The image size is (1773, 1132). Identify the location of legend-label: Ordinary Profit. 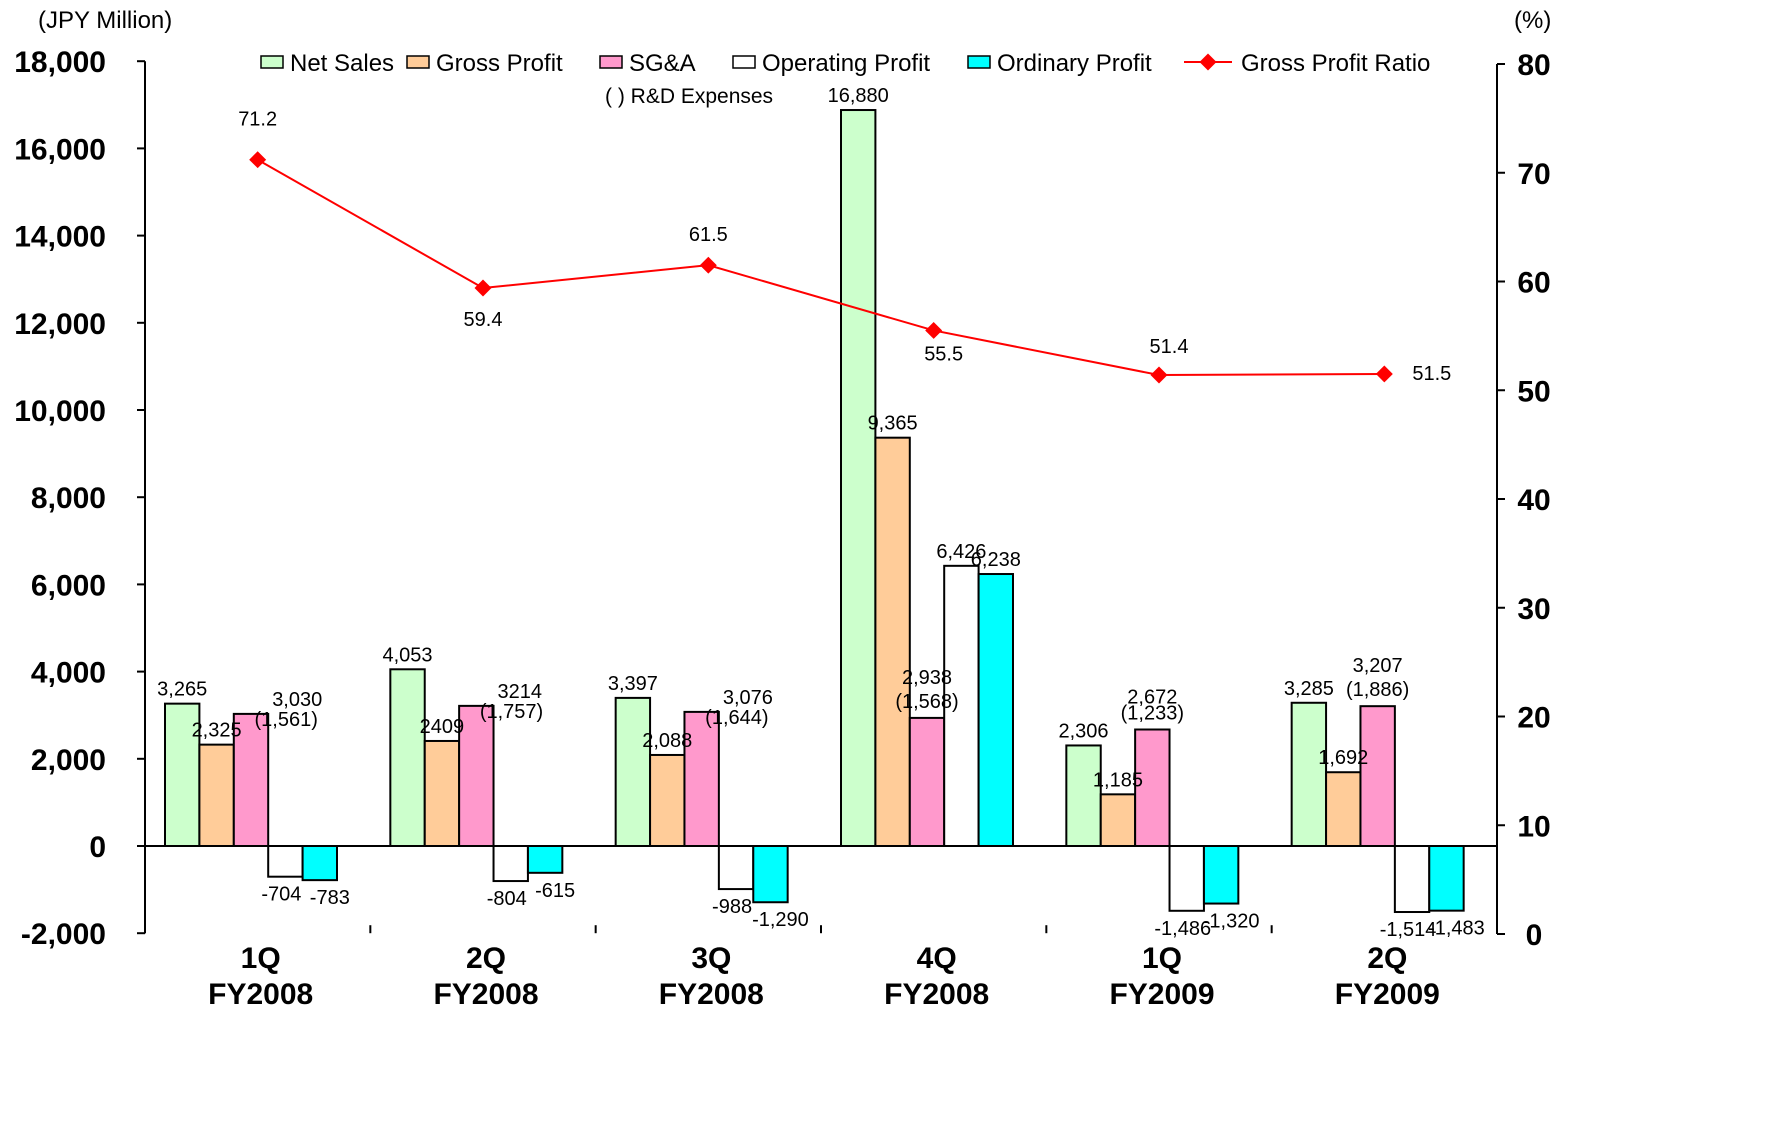
(1074, 63).